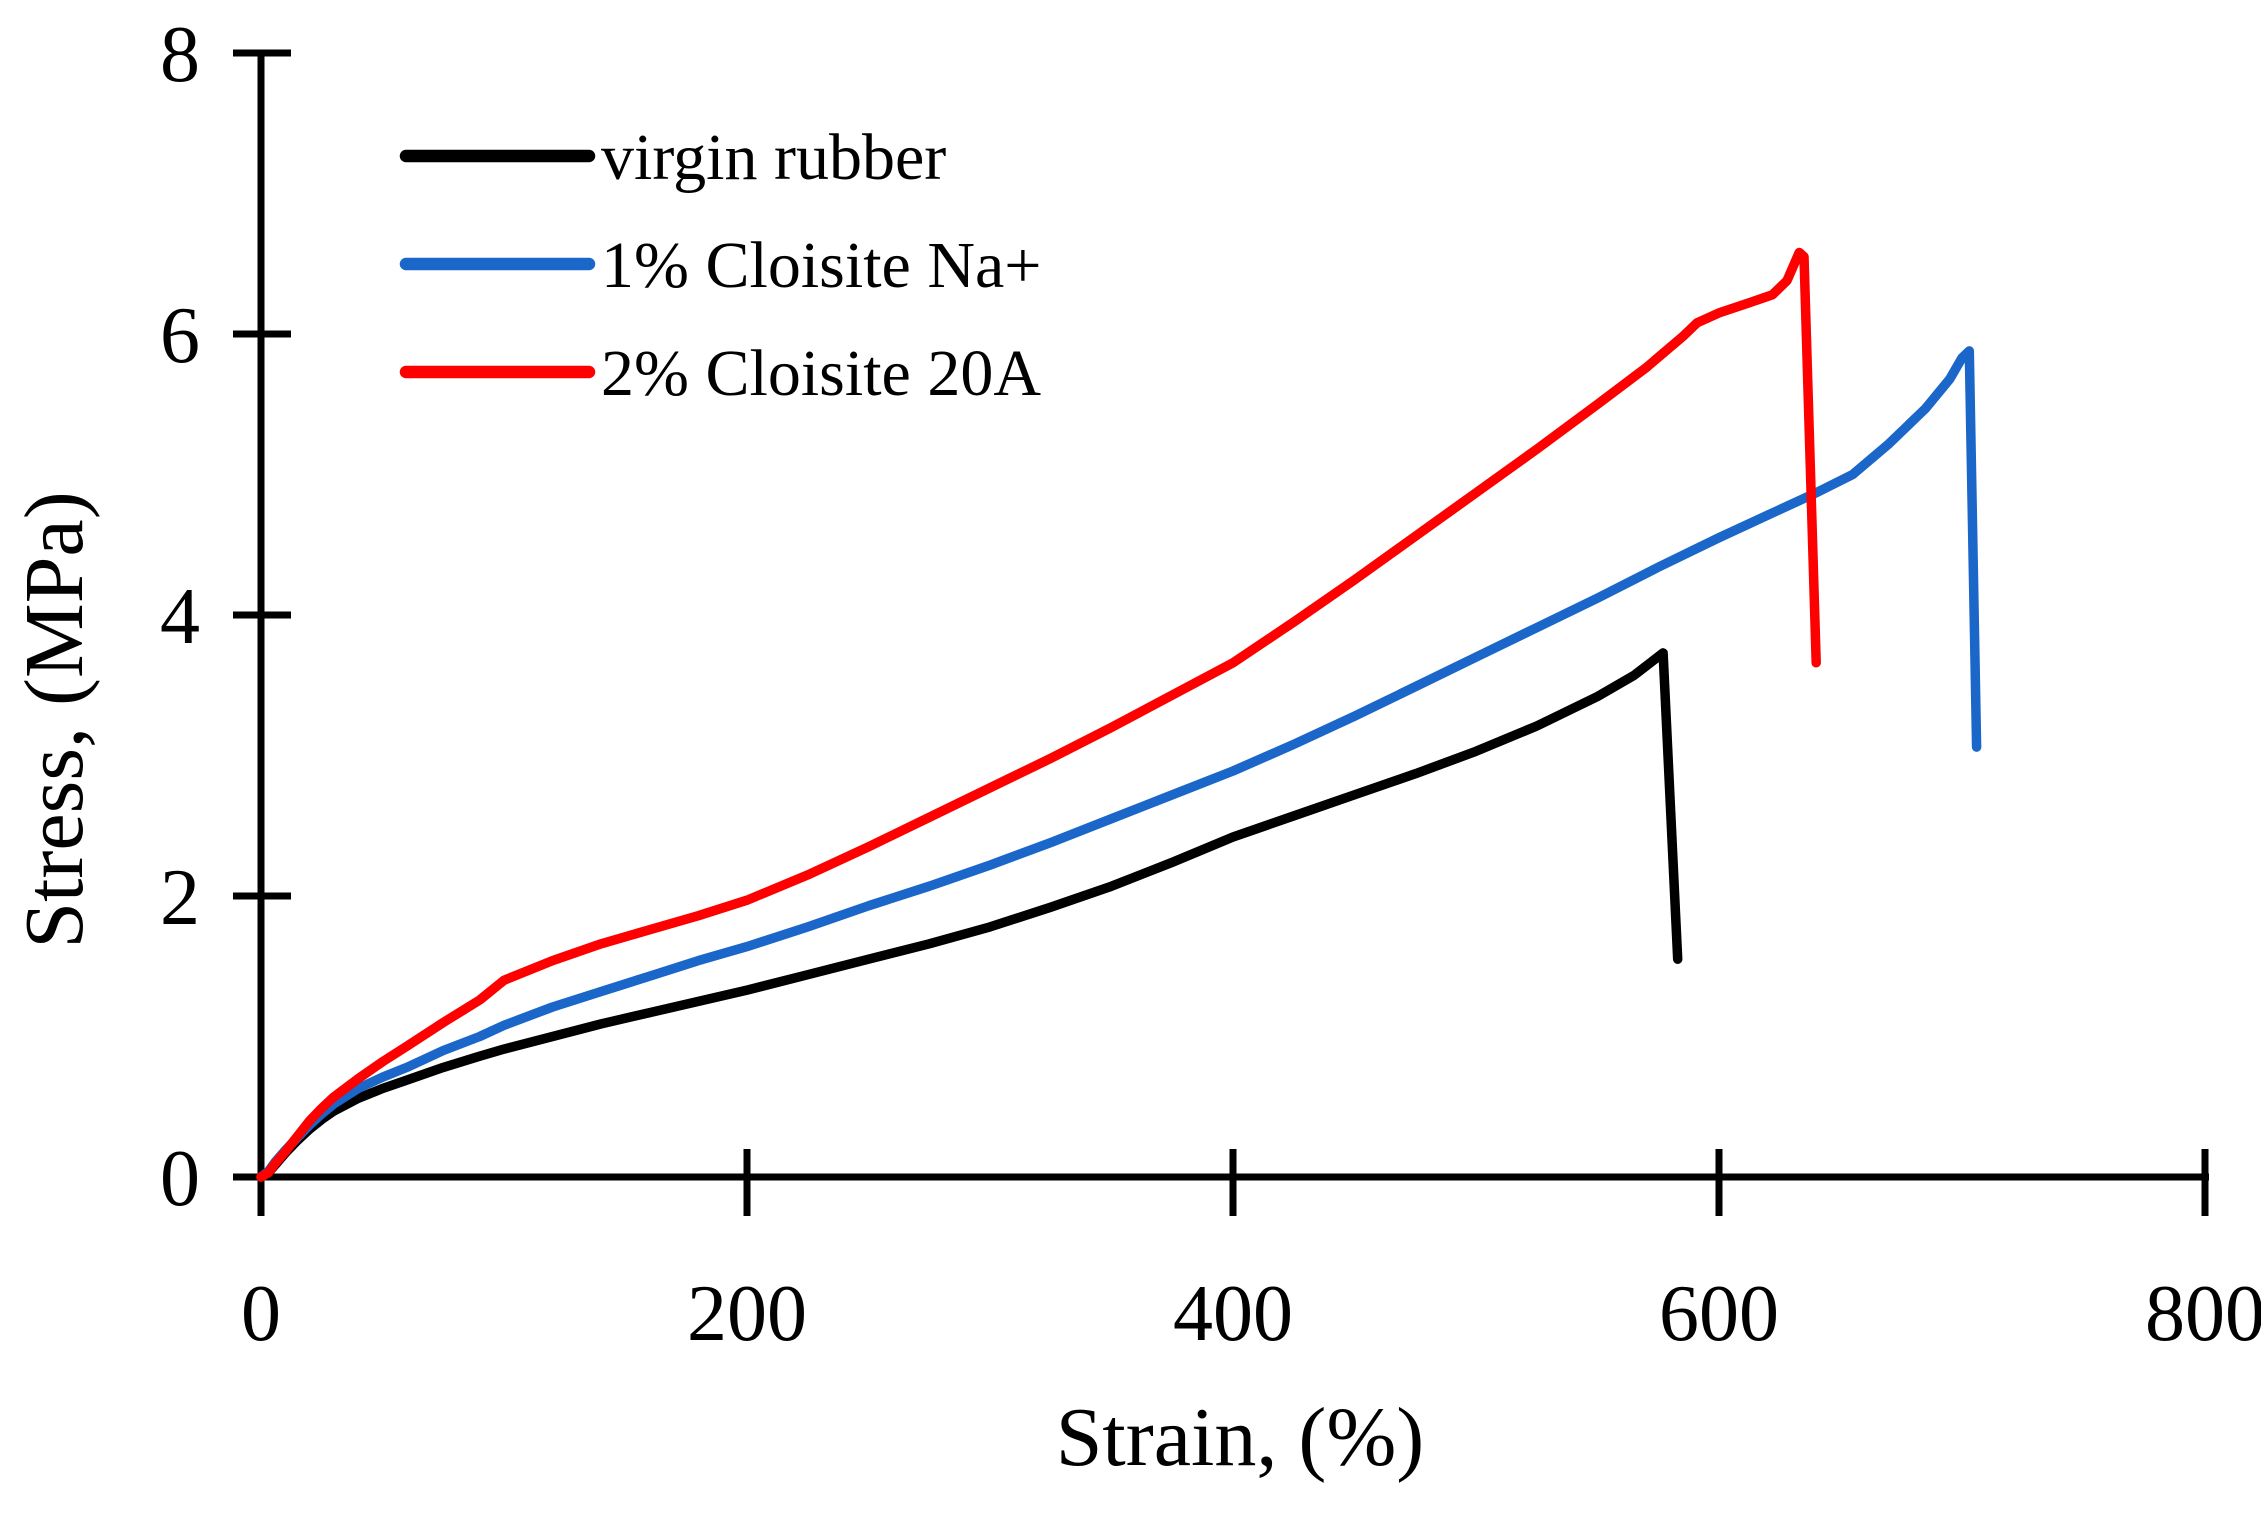 Image resolution: width=2261 pixels, height=1520 pixels. I want to click on x-tick-label: 600, so click(1719, 1314).